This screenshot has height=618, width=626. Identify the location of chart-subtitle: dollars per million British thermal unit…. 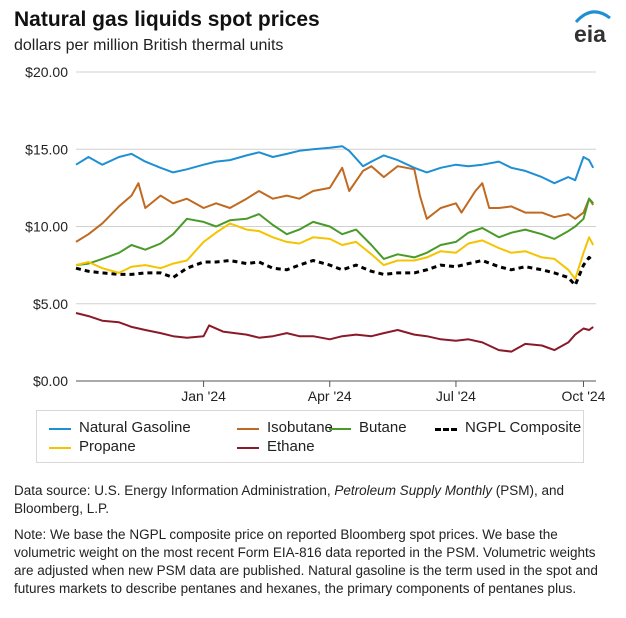
(149, 45).